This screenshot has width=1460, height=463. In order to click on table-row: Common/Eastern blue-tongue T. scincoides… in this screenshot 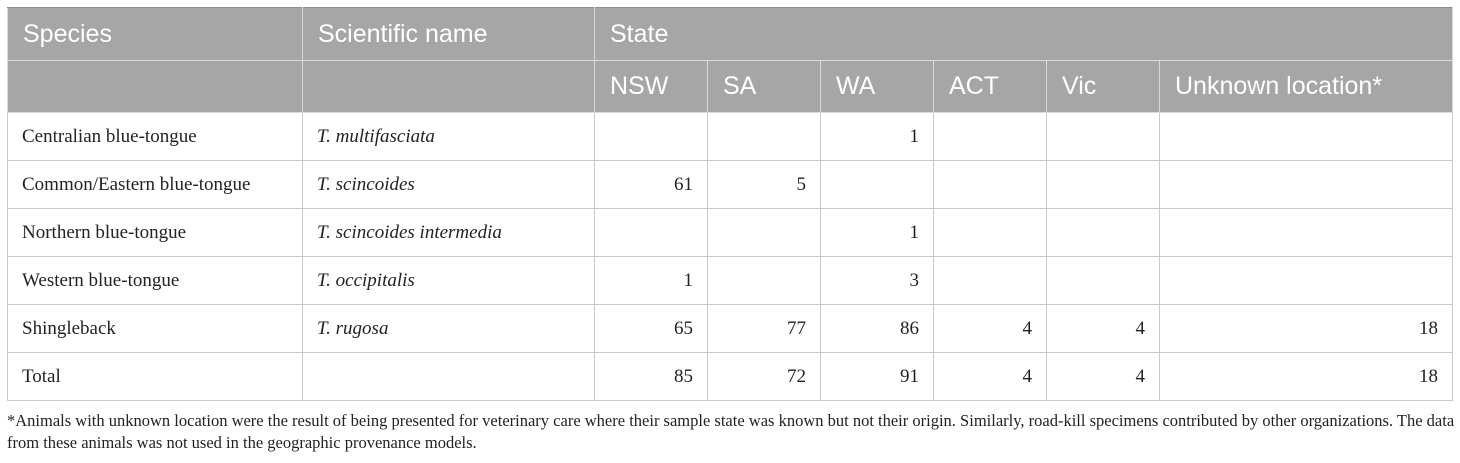, I will do `click(730, 184)`.